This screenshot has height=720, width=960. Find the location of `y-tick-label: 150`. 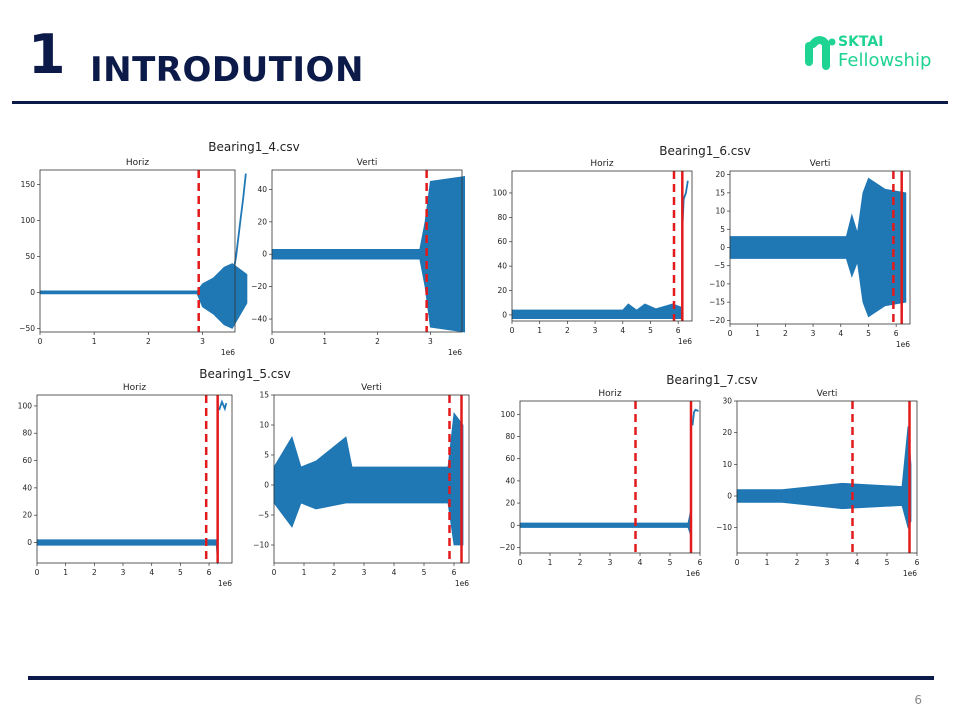

y-tick-label: 150 is located at coordinates (28, 184).